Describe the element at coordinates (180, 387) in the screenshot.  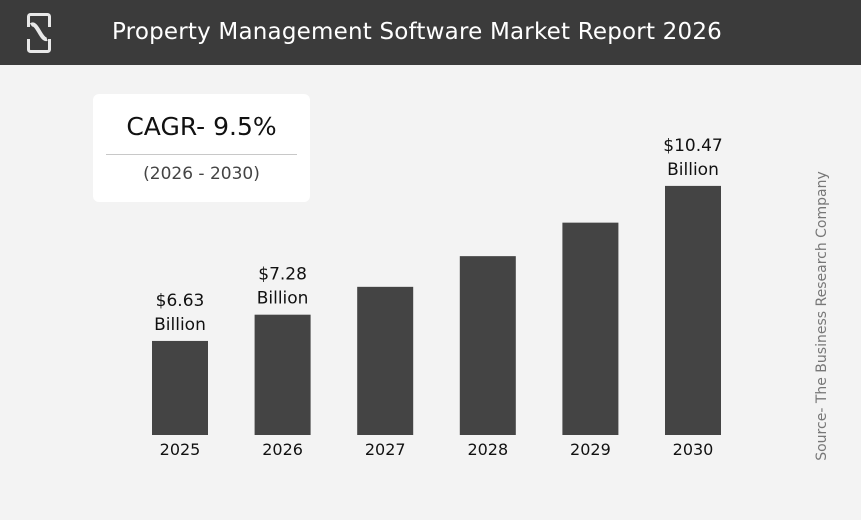
I see `bar-2025` at that location.